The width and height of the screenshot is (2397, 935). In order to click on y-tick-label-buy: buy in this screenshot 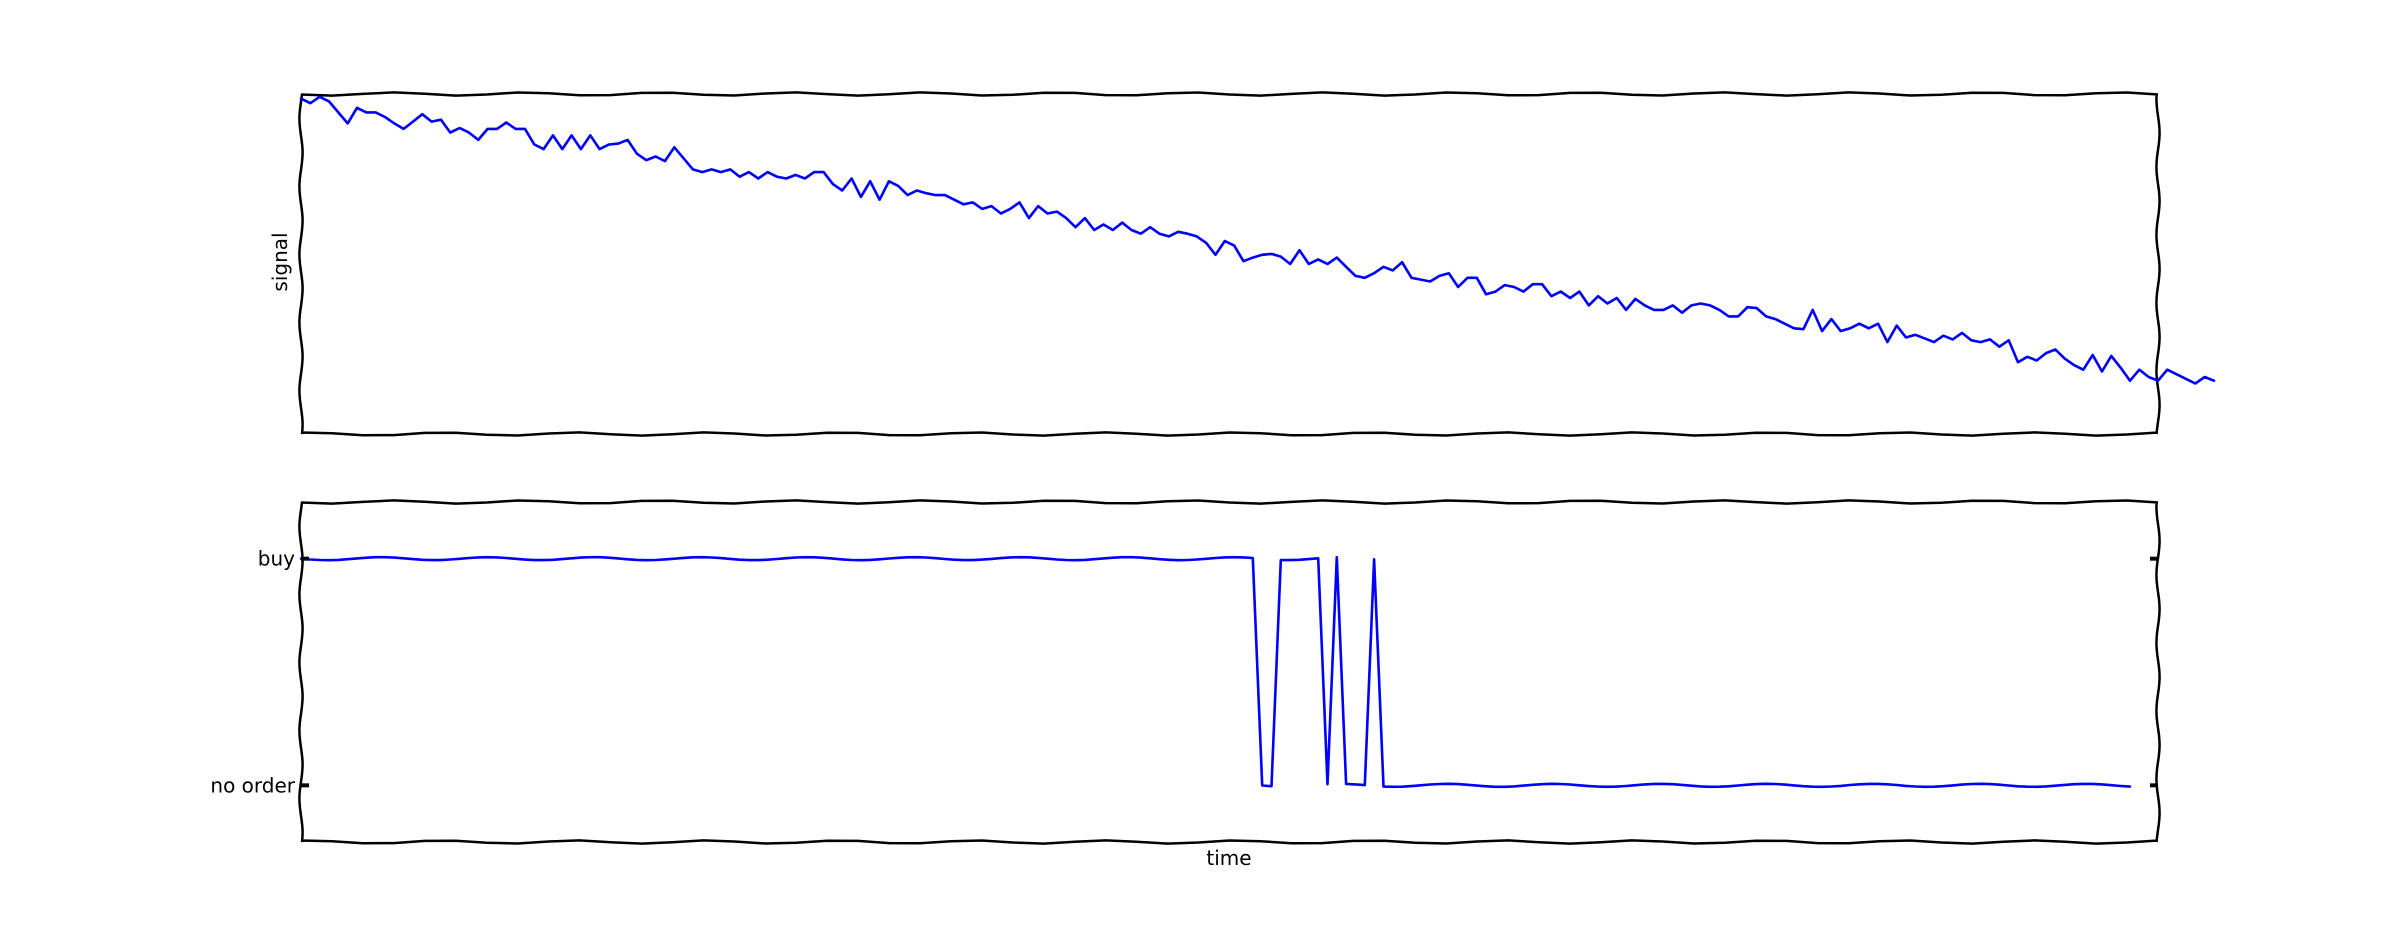, I will do `click(276, 559)`.